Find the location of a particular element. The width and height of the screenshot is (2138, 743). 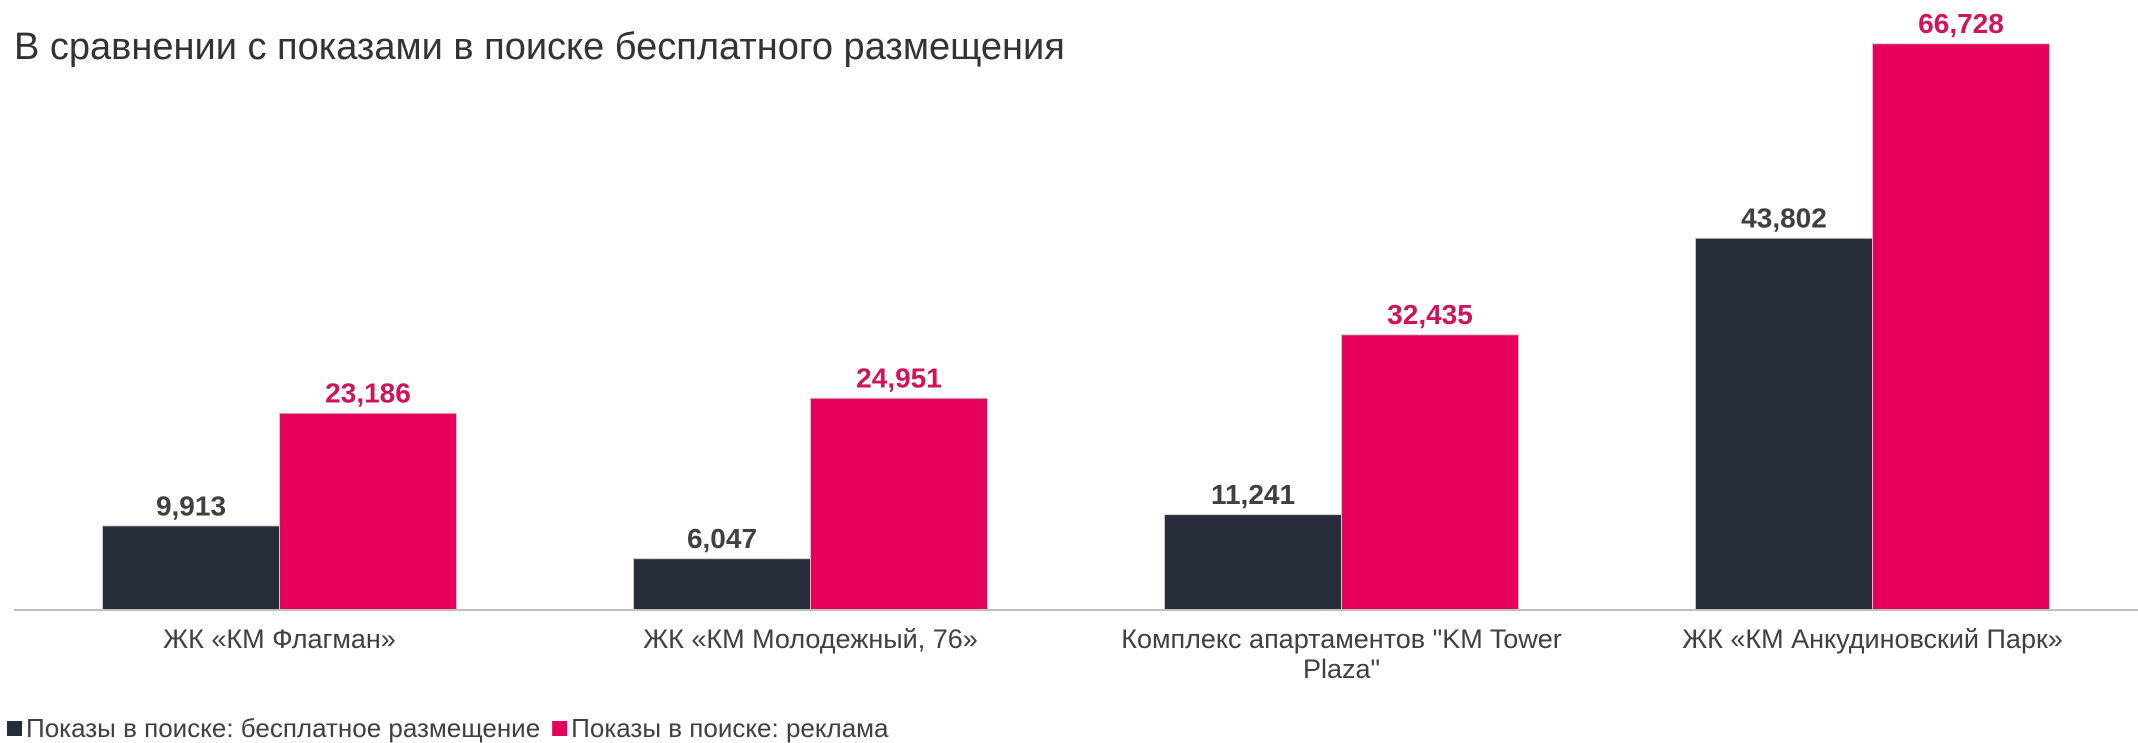

x-tick-label: ЖК «КМ Молодежный, 76» is located at coordinates (810, 639).